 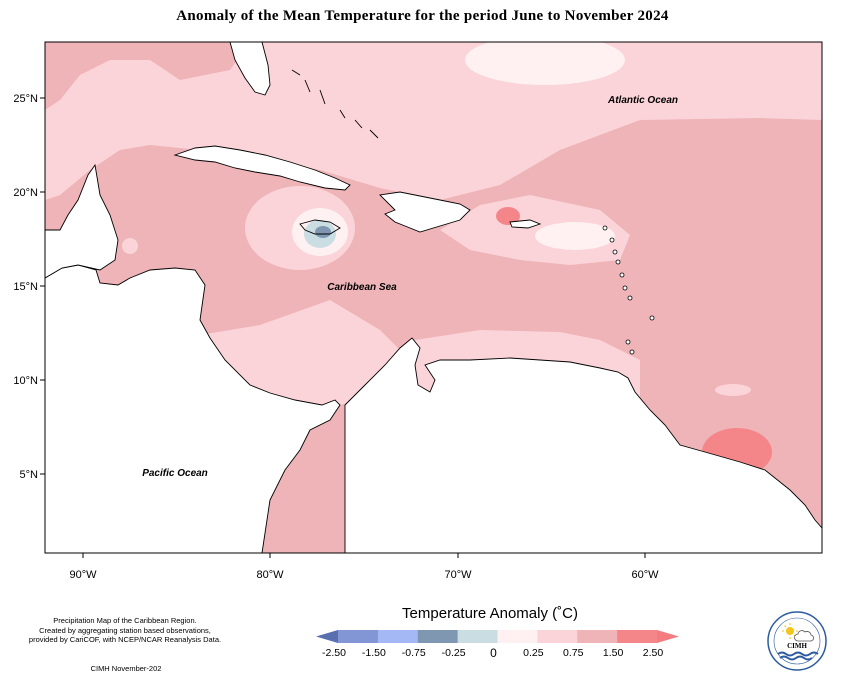 What do you see at coordinates (175, 473) in the screenshot?
I see `pacific-ocean-label: Pacific Ocean` at bounding box center [175, 473].